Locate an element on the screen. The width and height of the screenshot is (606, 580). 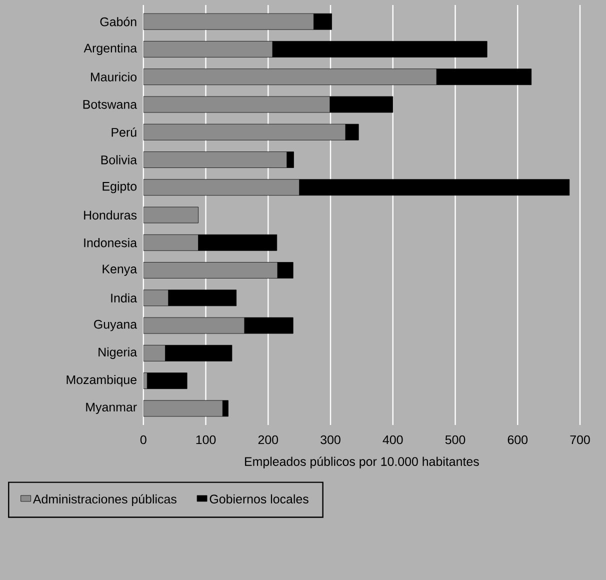
y-tick-label: Nigeria is located at coordinates (118, 353).